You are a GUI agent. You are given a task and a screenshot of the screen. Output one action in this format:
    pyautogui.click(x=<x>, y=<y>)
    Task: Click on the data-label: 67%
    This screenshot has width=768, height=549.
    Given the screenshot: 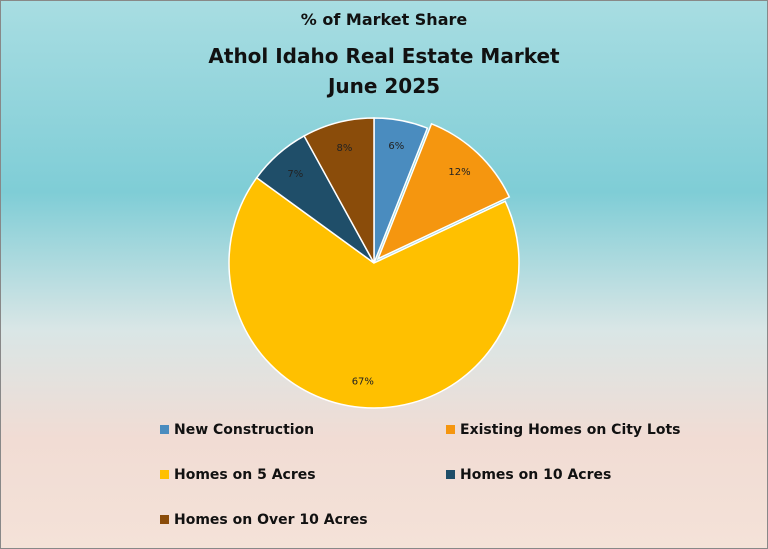 What is the action you would take?
    pyautogui.click(x=363, y=381)
    